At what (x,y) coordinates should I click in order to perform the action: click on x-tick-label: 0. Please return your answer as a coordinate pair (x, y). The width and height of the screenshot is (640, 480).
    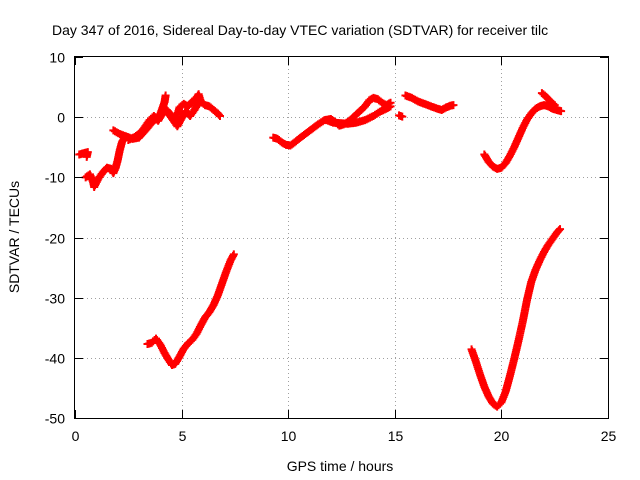
    Looking at the image, I should click on (76, 436).